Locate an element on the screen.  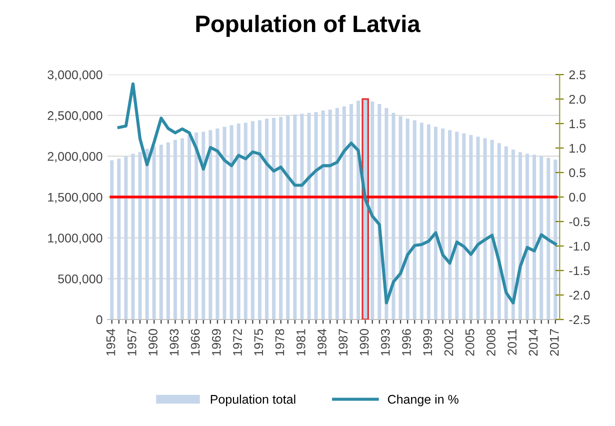
x-tick-label: 1984 is located at coordinates (322, 342).